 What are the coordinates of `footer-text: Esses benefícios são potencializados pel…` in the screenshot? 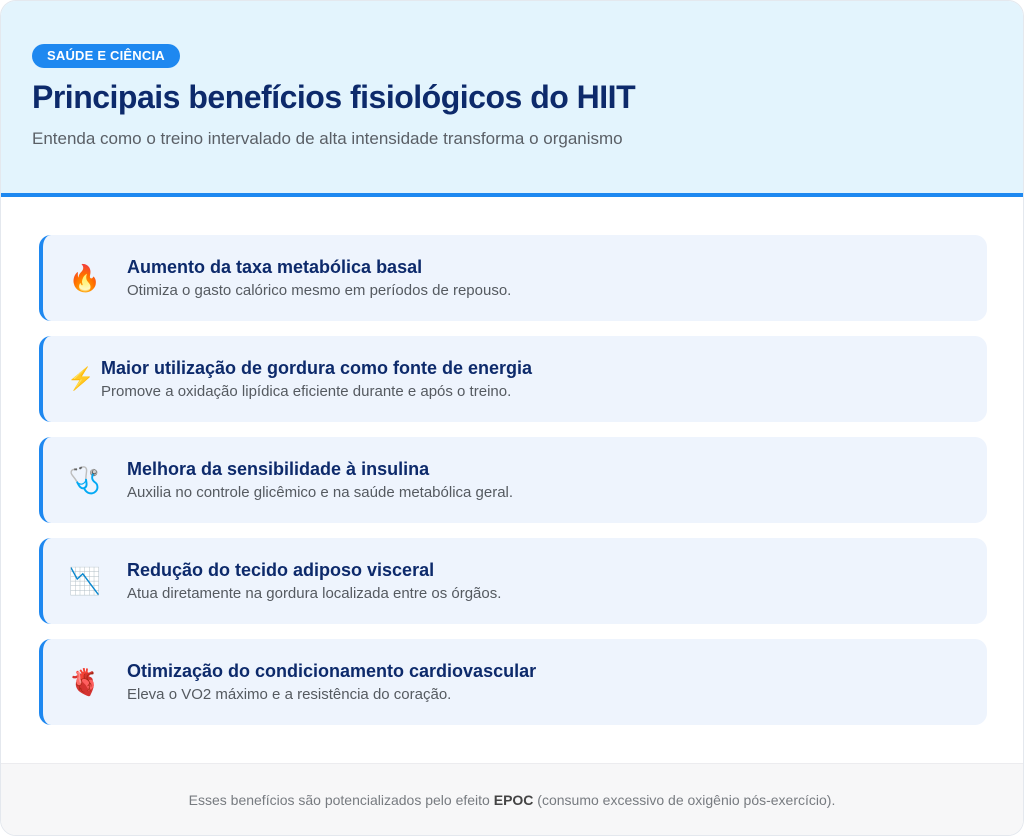 It's located at (341, 800).